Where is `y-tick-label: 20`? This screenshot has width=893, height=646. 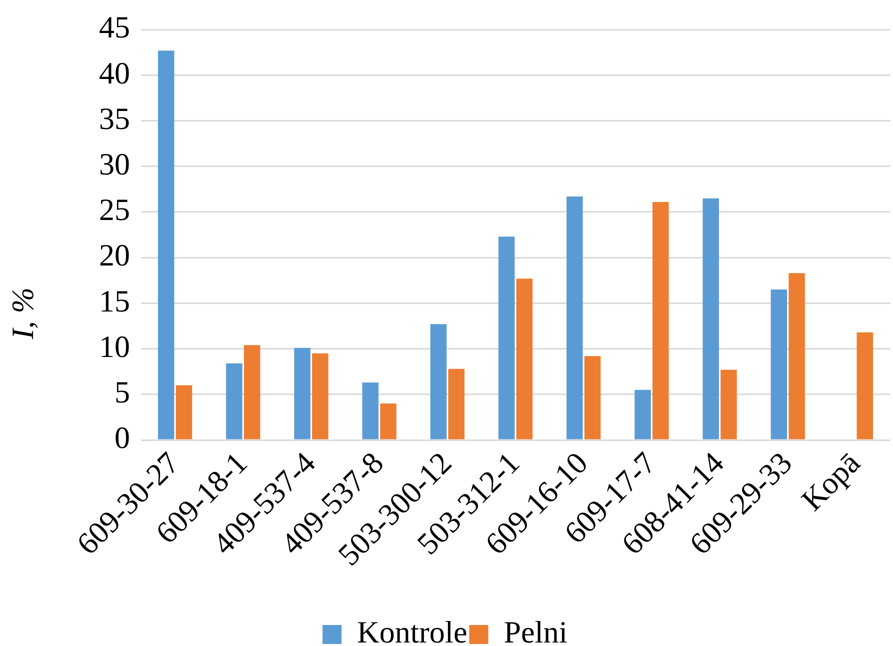
y-tick-label: 20 is located at coordinates (114, 255).